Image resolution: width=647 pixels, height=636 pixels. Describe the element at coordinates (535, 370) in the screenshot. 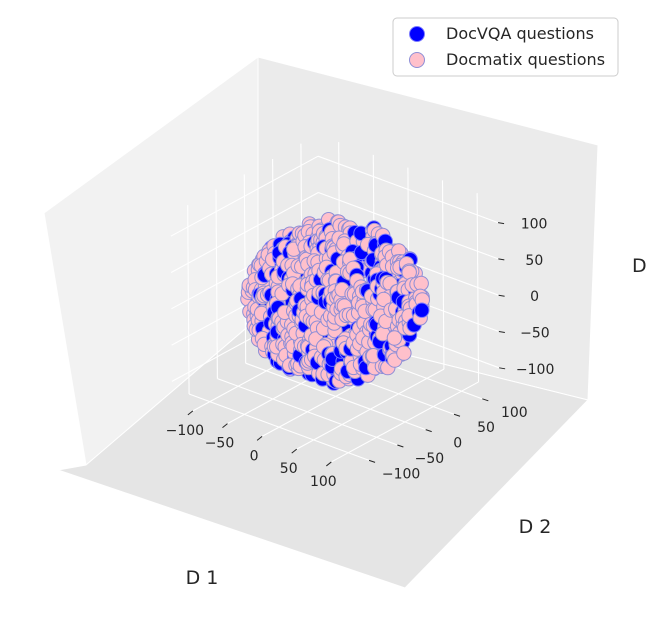

I see `z-tick-label: −100` at that location.